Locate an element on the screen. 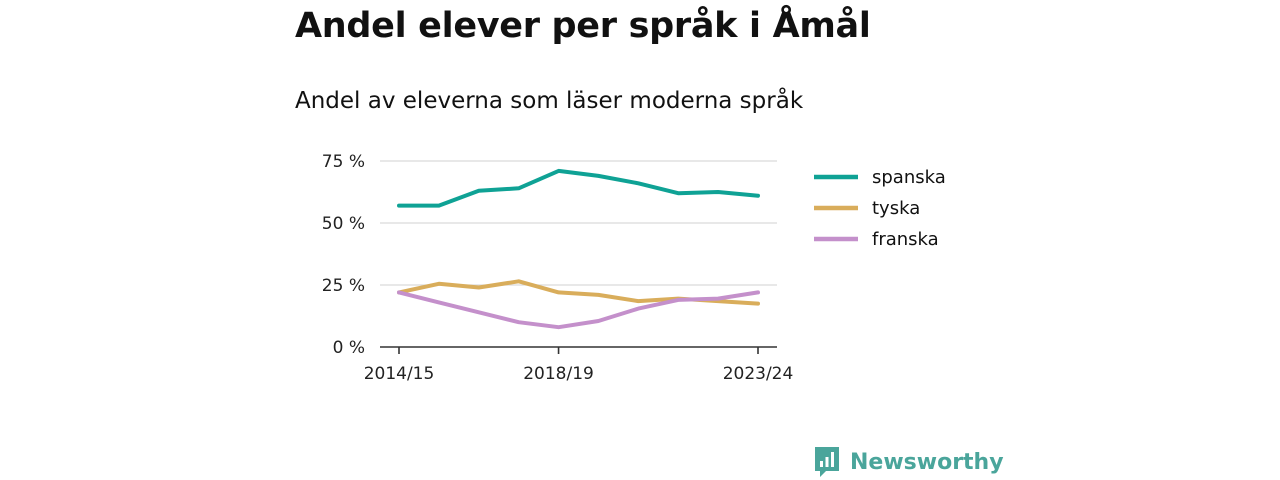 This screenshot has width=1280, height=480. brand-name: Newsworthy is located at coordinates (927, 462).